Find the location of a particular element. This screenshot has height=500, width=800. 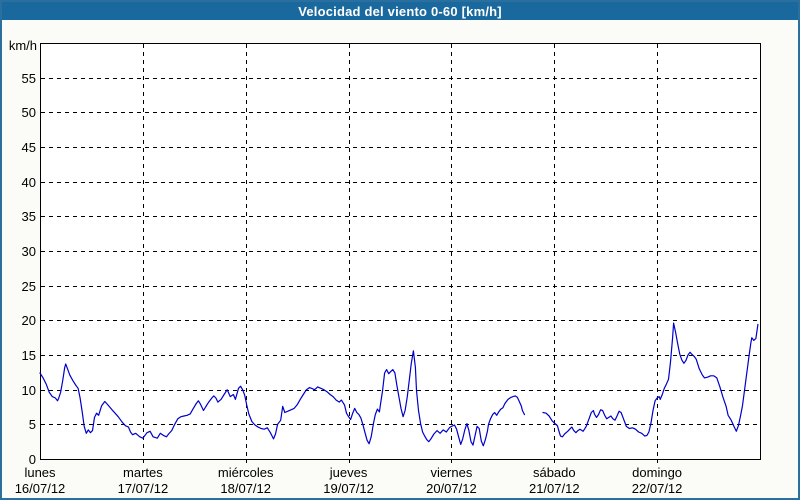

x-day-label: domingo is located at coordinates (657, 472).